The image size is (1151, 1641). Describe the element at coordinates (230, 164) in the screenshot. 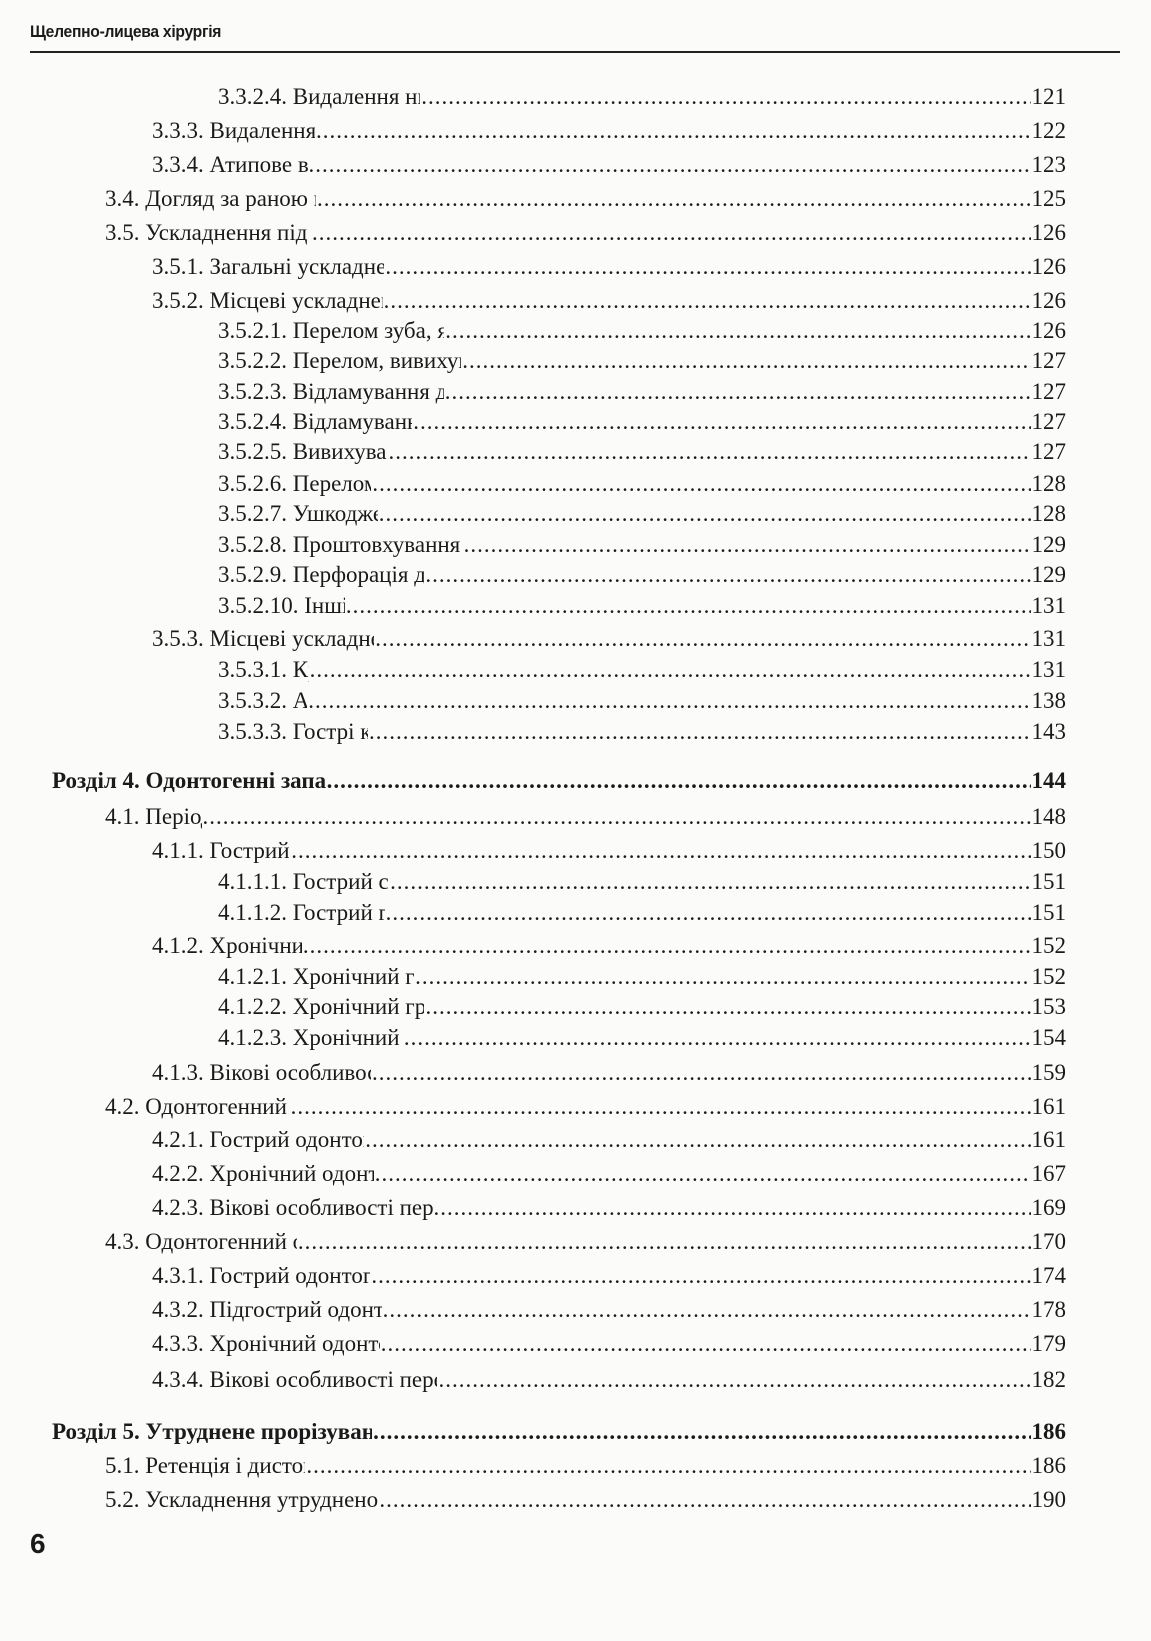

I see `toc-entry-title: 3.3.4. Атипове видалення зубів` at that location.